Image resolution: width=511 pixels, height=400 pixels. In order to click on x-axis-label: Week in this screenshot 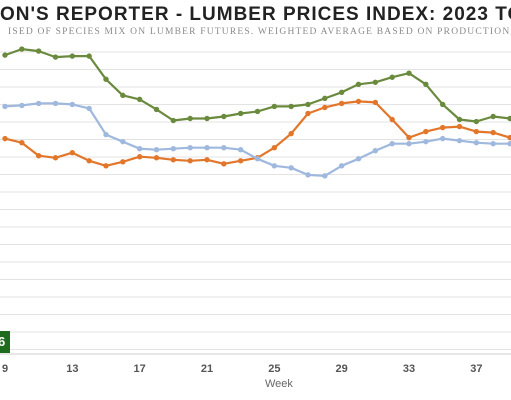, I will do `click(279, 384)`.